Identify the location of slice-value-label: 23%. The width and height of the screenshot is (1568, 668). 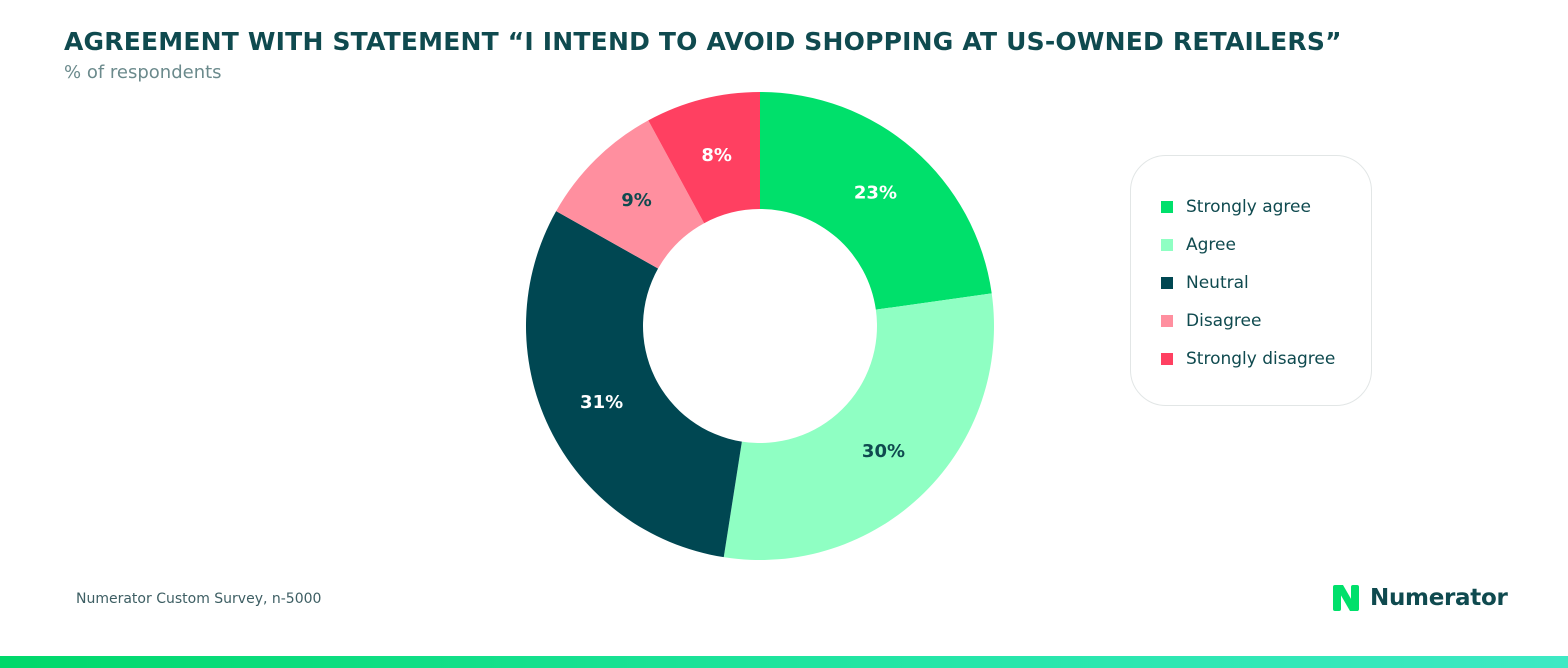
(875, 193).